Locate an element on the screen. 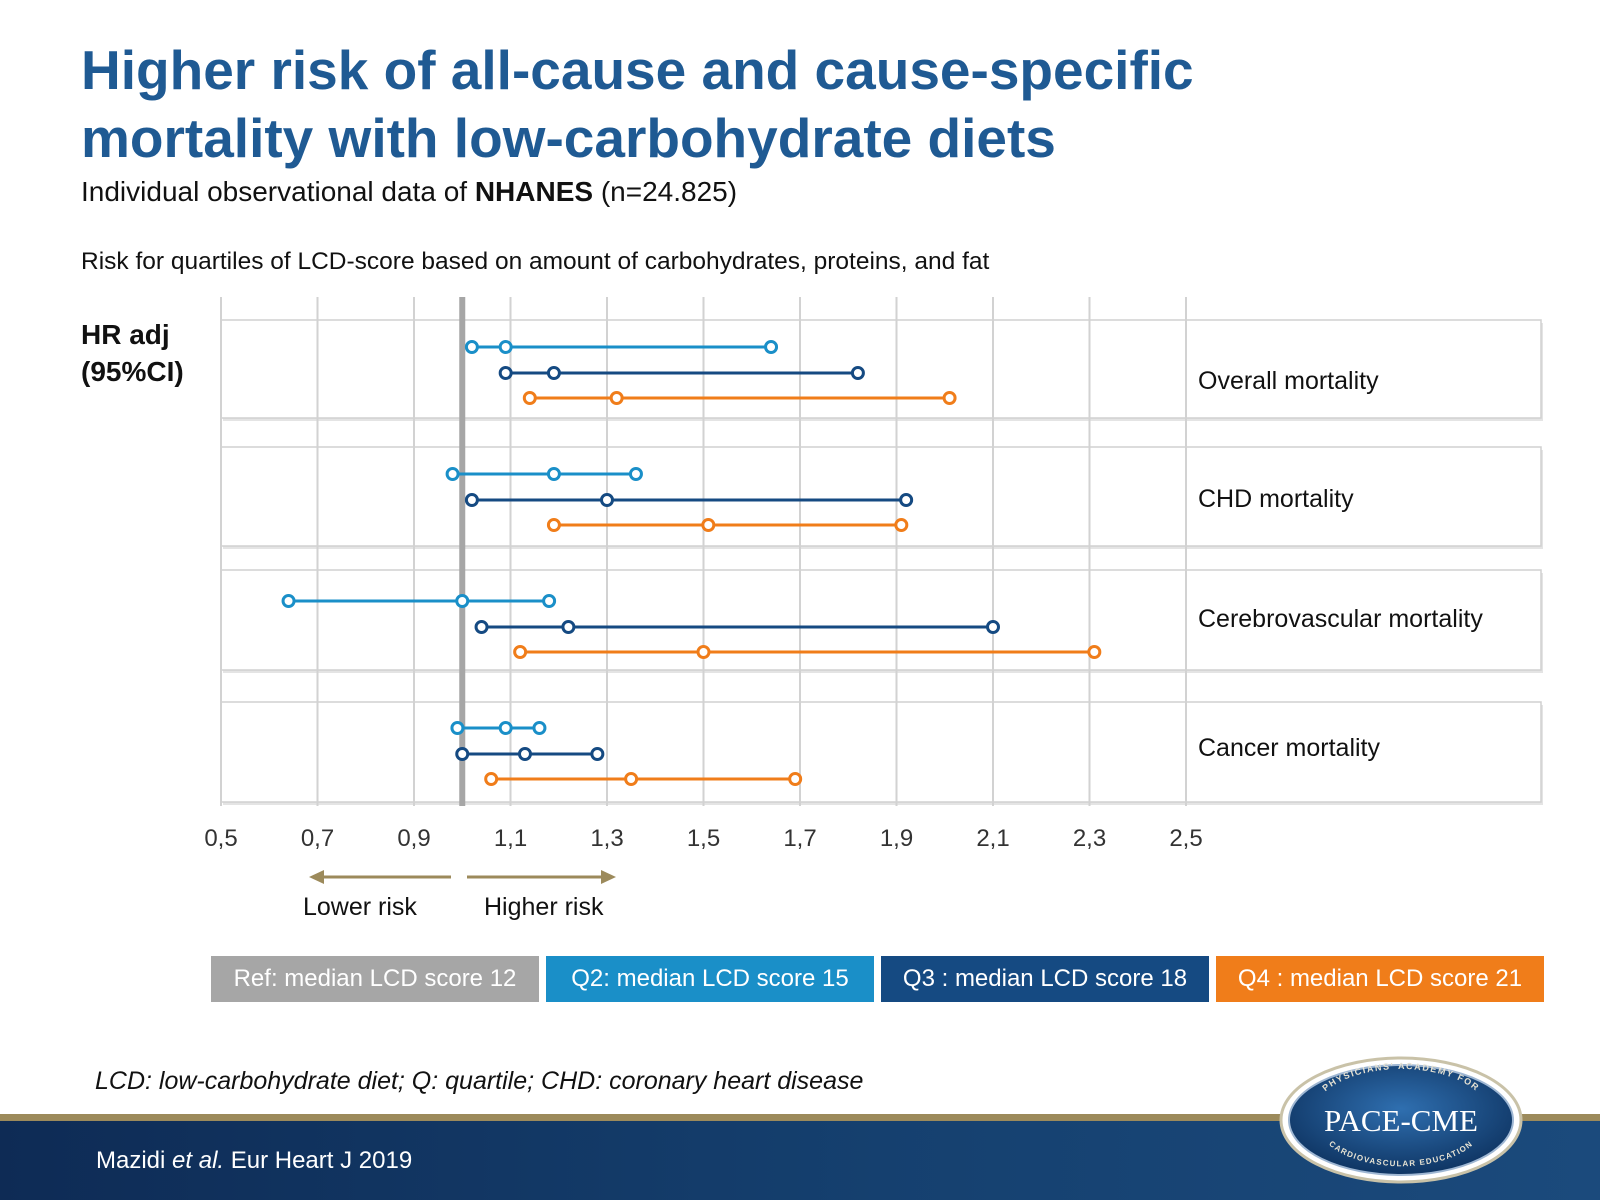 This screenshot has height=1200, width=1600. legend-item-q3: Q3 : median LCD score 18 is located at coordinates (1045, 979).